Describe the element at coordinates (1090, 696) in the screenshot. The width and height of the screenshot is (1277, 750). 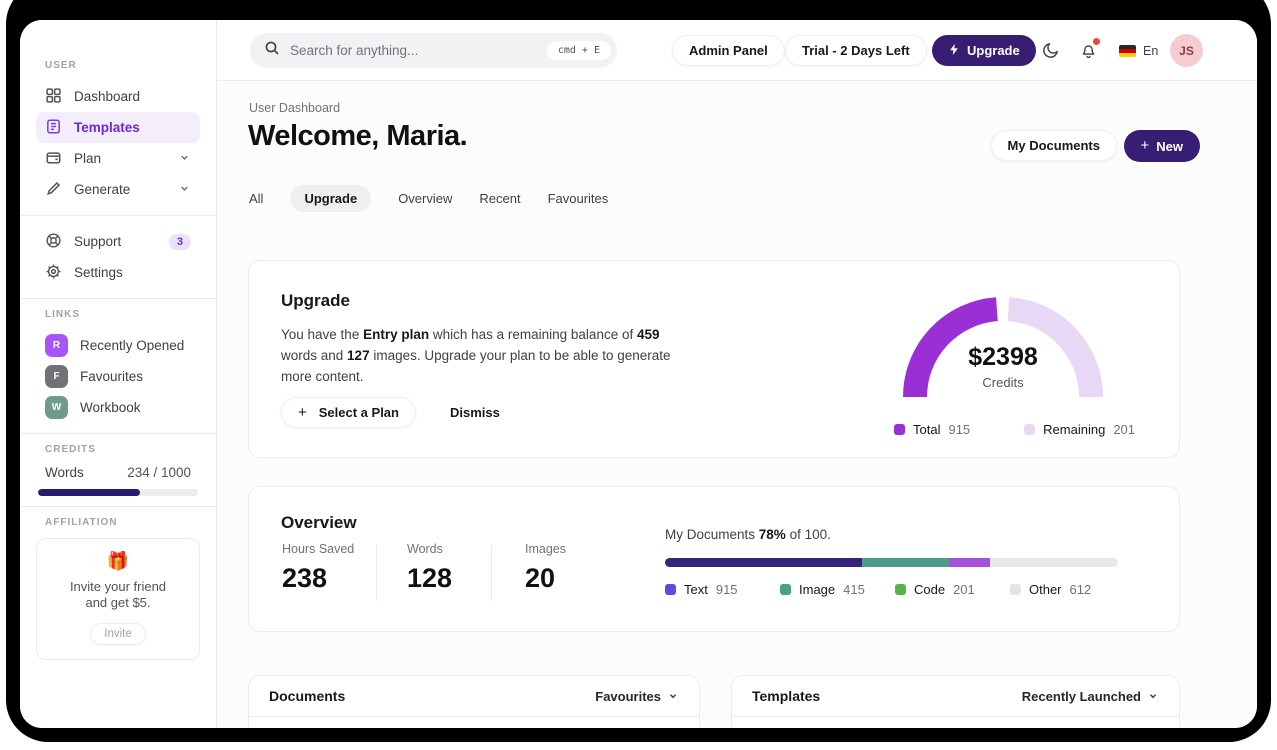
I see `templates-filter-dropdown: Recently Launched` at that location.